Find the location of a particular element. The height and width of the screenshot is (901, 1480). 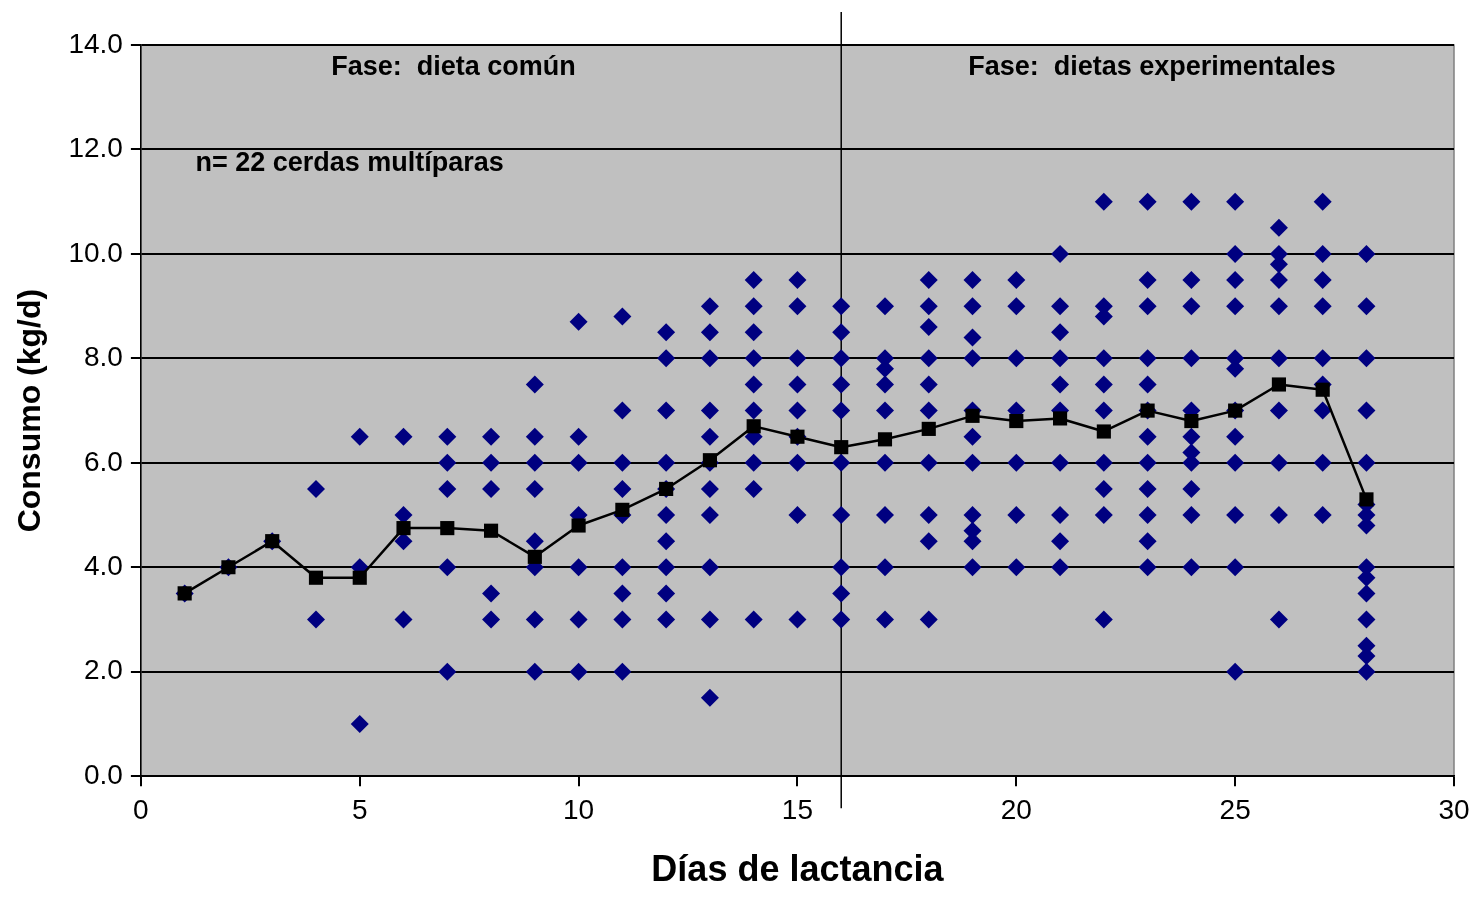

y-axis-title: Consumo (kg/d) is located at coordinates (29, 410).